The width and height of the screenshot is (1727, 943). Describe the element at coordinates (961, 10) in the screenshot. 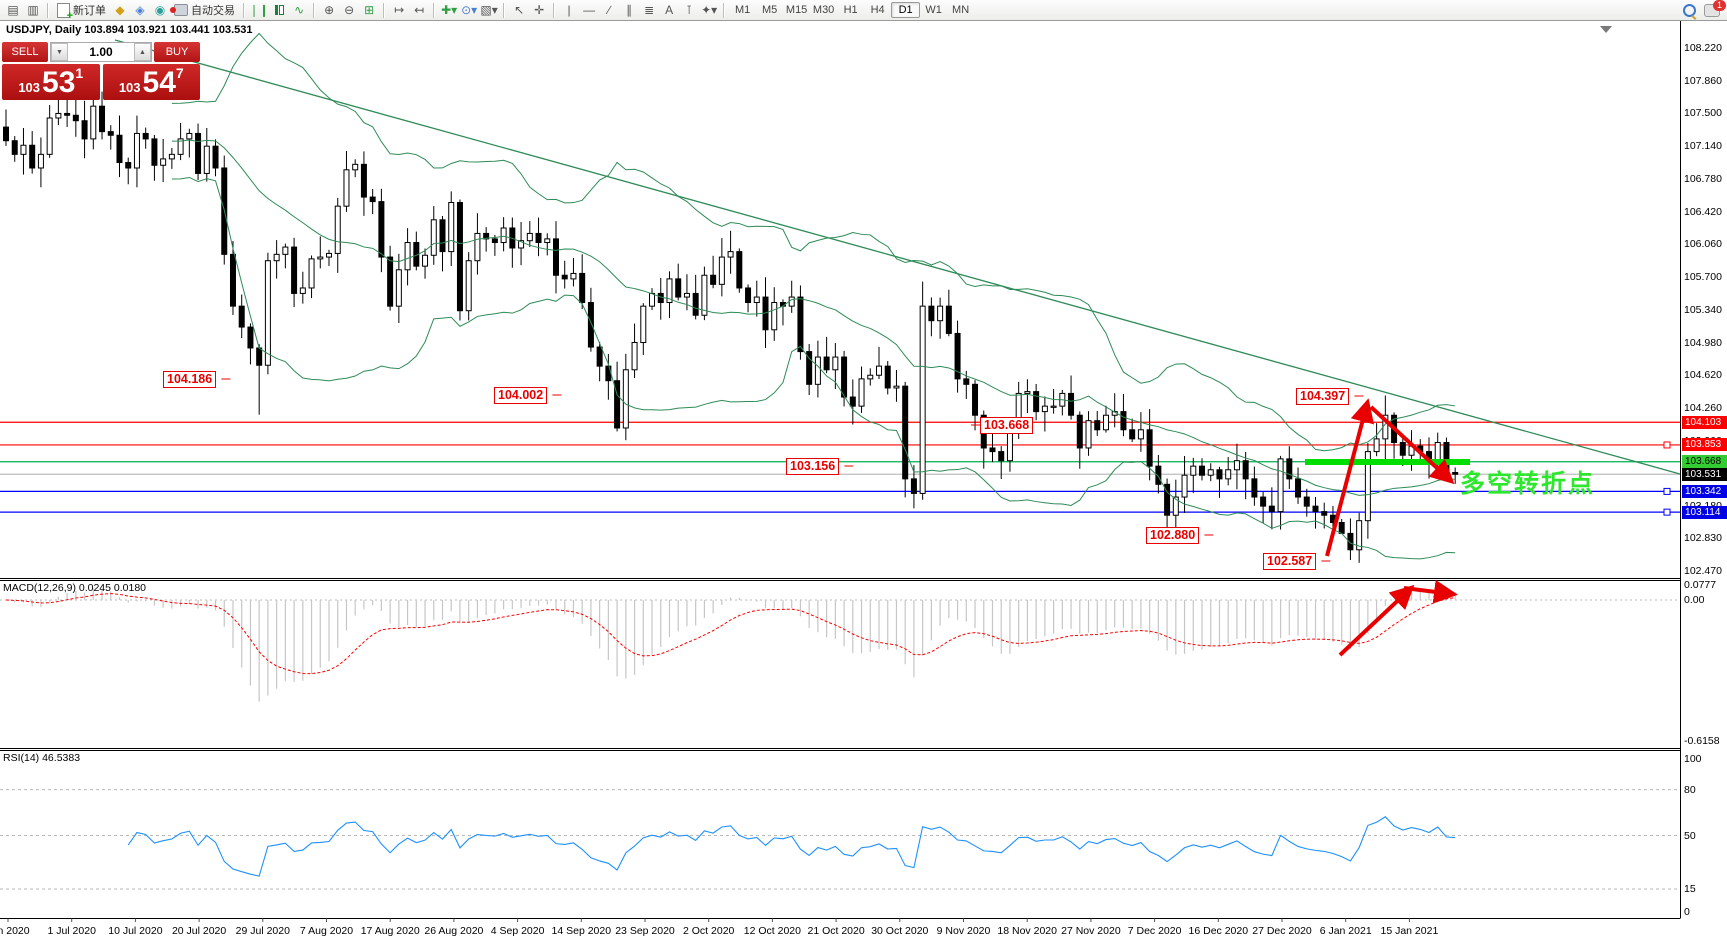

I see `timeframe-mn: MN` at that location.